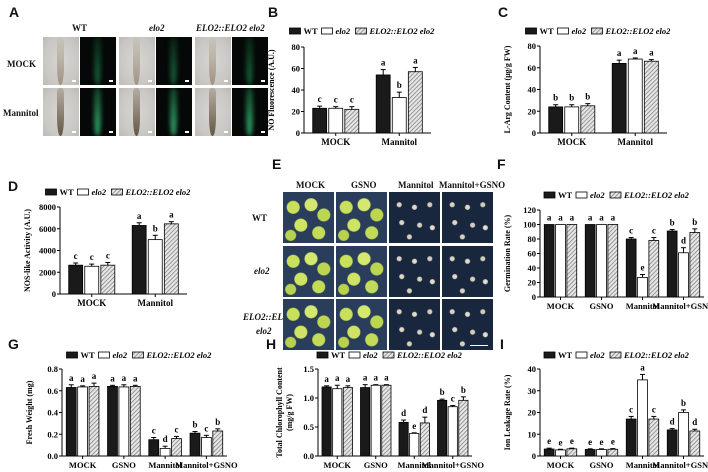 The height and width of the screenshot is (472, 708). What do you see at coordinates (296, 90) in the screenshot?
I see `y-tick-label: 40` at bounding box center [296, 90].